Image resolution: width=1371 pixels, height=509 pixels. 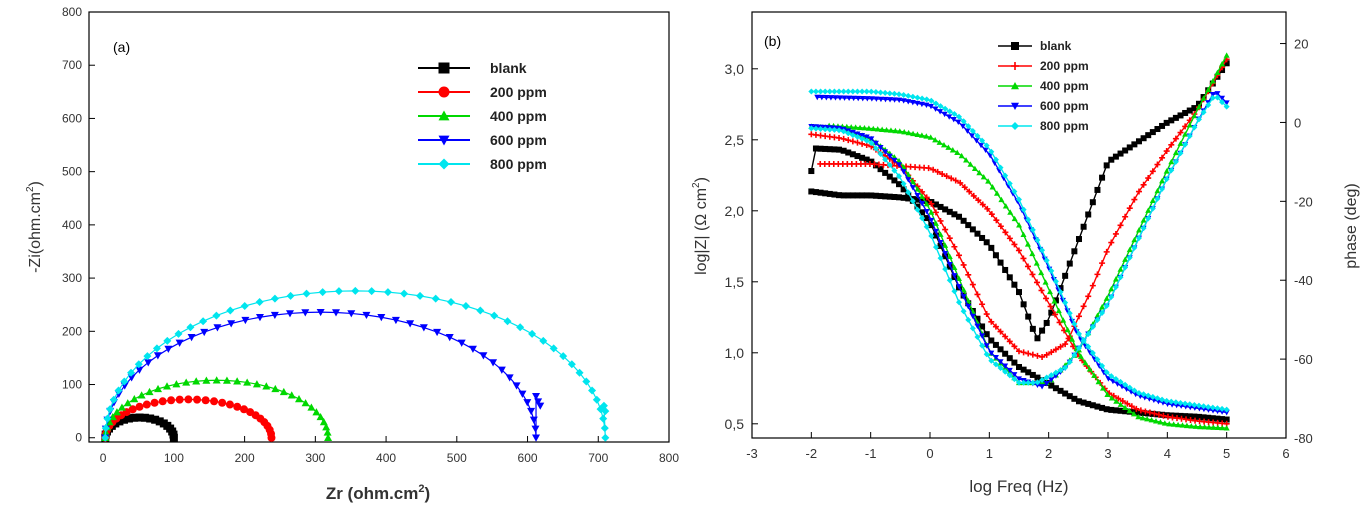 What do you see at coordinates (989, 453) in the screenshot?
I see `bode-x-tick-label: 1` at bounding box center [989, 453].